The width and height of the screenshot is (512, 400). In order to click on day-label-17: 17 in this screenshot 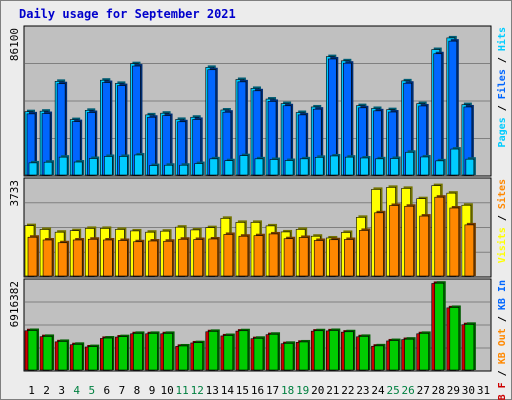, I will do `click(272, 390)`.